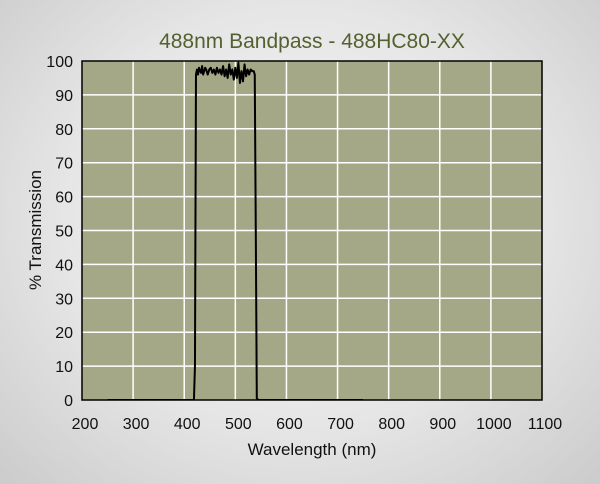 The width and height of the screenshot is (600, 484). I want to click on x-tick-label: 900, so click(442, 424).